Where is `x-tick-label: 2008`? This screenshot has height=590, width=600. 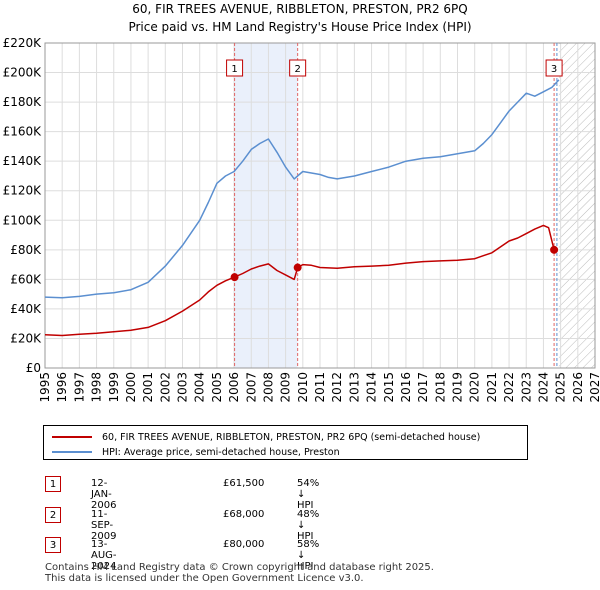
x-tick-label: 2008 is located at coordinates (268, 387).